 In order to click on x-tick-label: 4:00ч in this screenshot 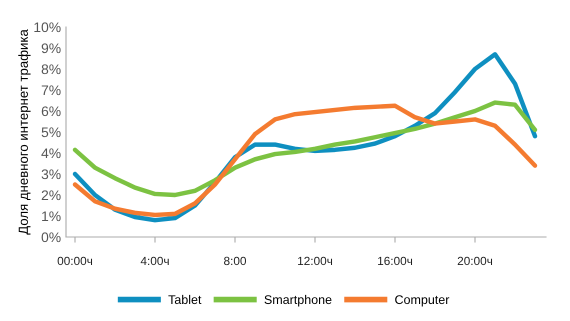, I will do `click(154, 261)`.